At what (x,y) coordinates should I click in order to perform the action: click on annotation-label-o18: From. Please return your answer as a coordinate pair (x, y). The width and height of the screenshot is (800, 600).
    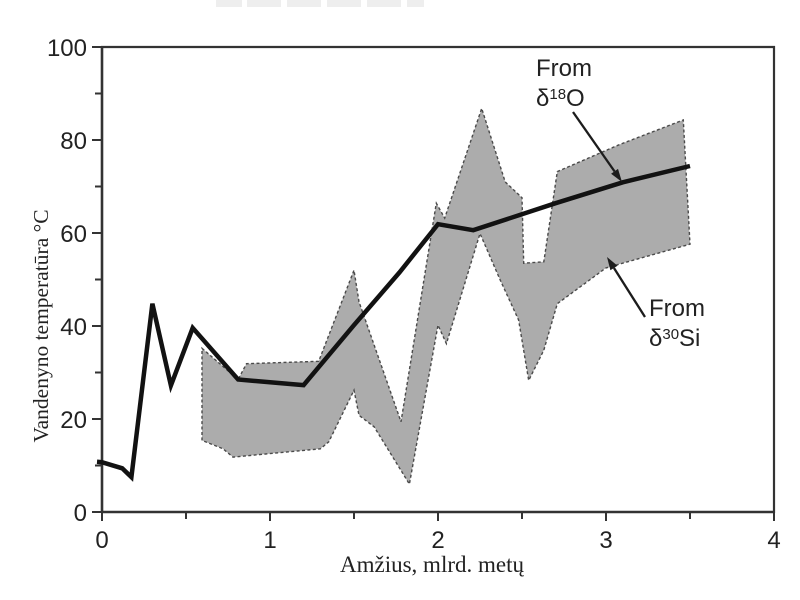
    Looking at the image, I should click on (564, 68).